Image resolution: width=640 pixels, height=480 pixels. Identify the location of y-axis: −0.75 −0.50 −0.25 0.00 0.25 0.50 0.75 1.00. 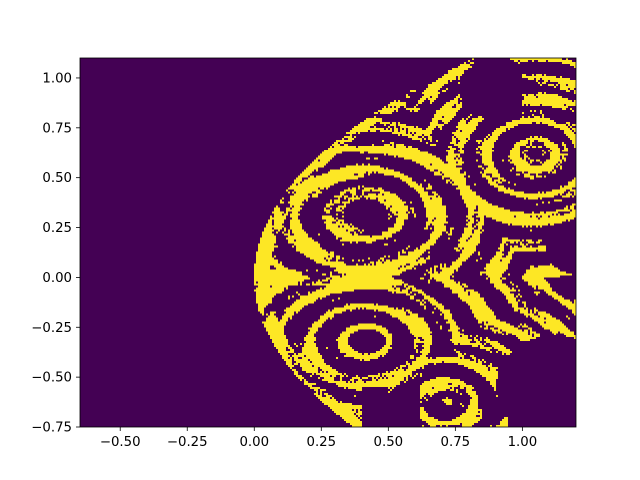
(55, 253).